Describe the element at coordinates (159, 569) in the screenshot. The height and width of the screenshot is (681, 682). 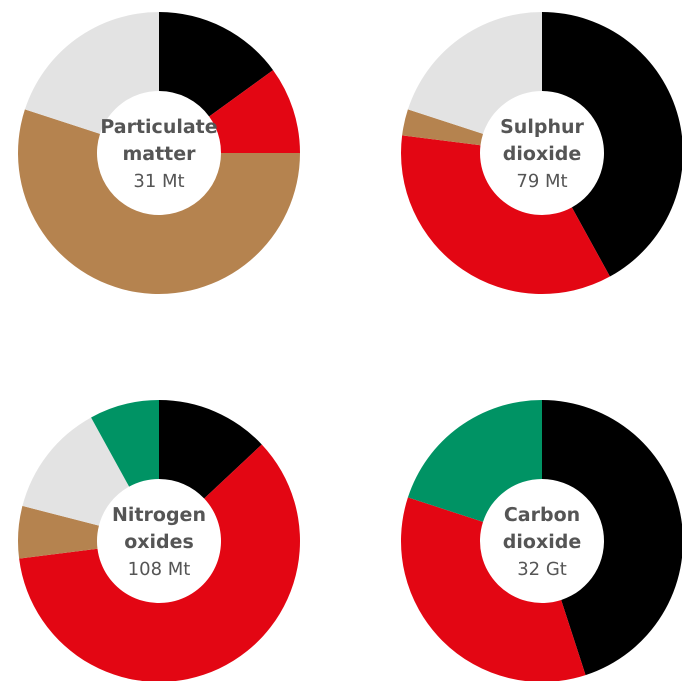
I see `text: 108 Mt` at that location.